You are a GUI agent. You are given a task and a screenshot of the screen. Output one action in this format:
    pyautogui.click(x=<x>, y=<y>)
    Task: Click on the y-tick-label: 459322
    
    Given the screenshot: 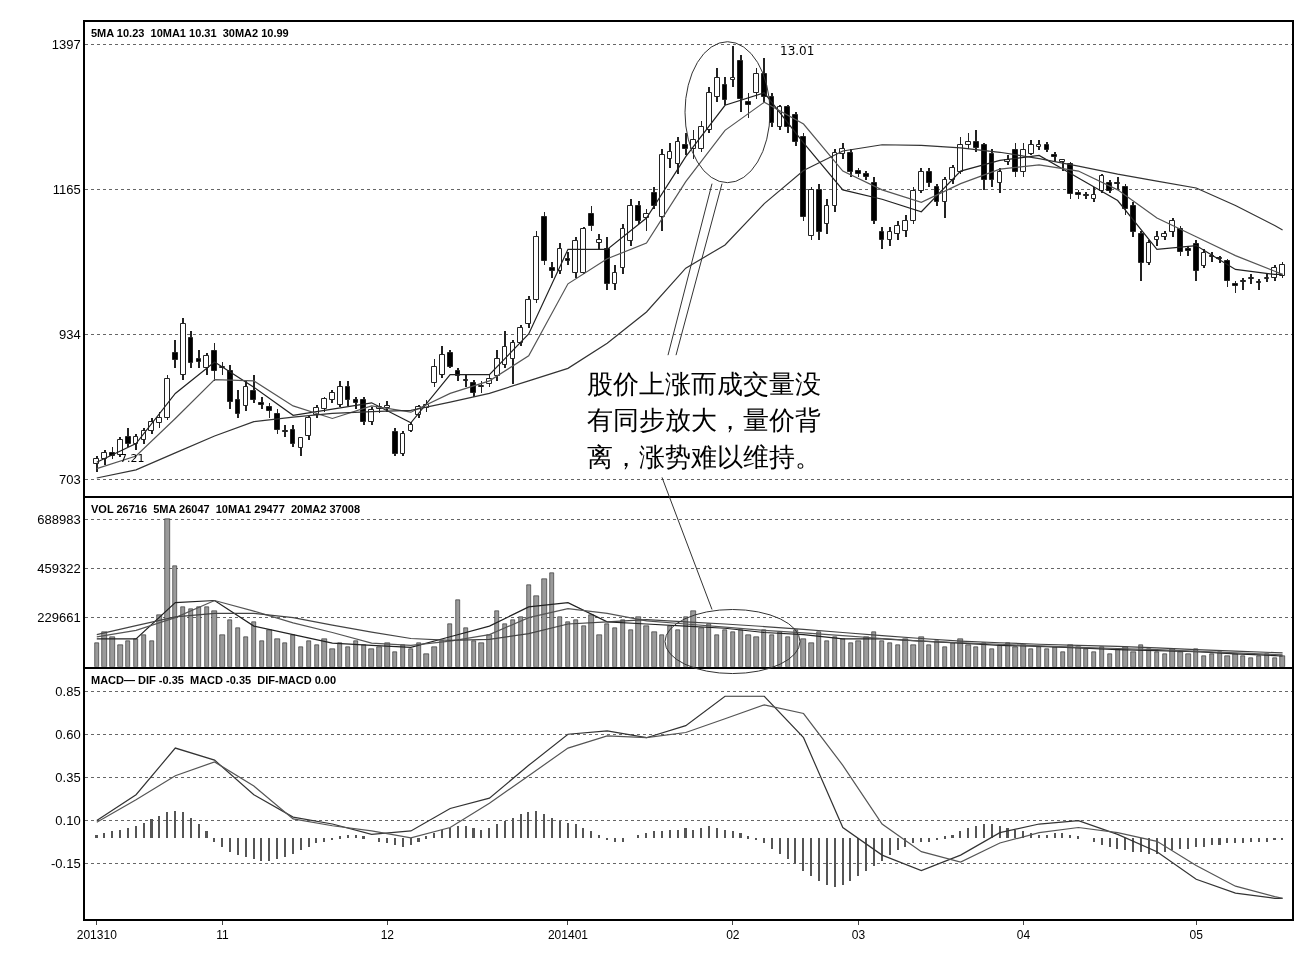 What is the action you would take?
    pyautogui.click(x=59, y=569)
    